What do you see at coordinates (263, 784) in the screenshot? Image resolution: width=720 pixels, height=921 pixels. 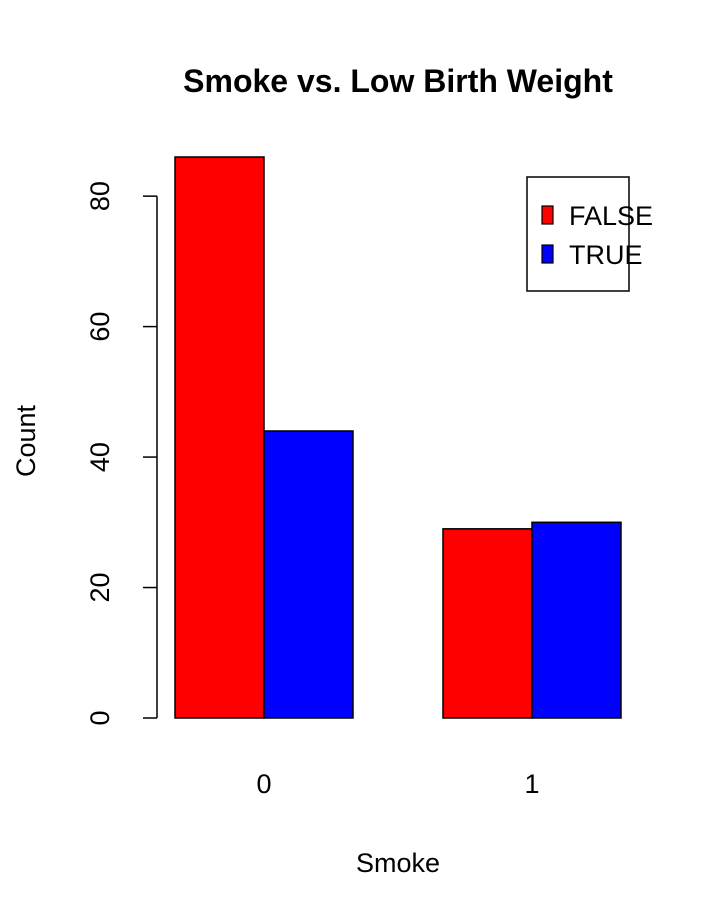 I see `x-tick-label: 0` at bounding box center [263, 784].